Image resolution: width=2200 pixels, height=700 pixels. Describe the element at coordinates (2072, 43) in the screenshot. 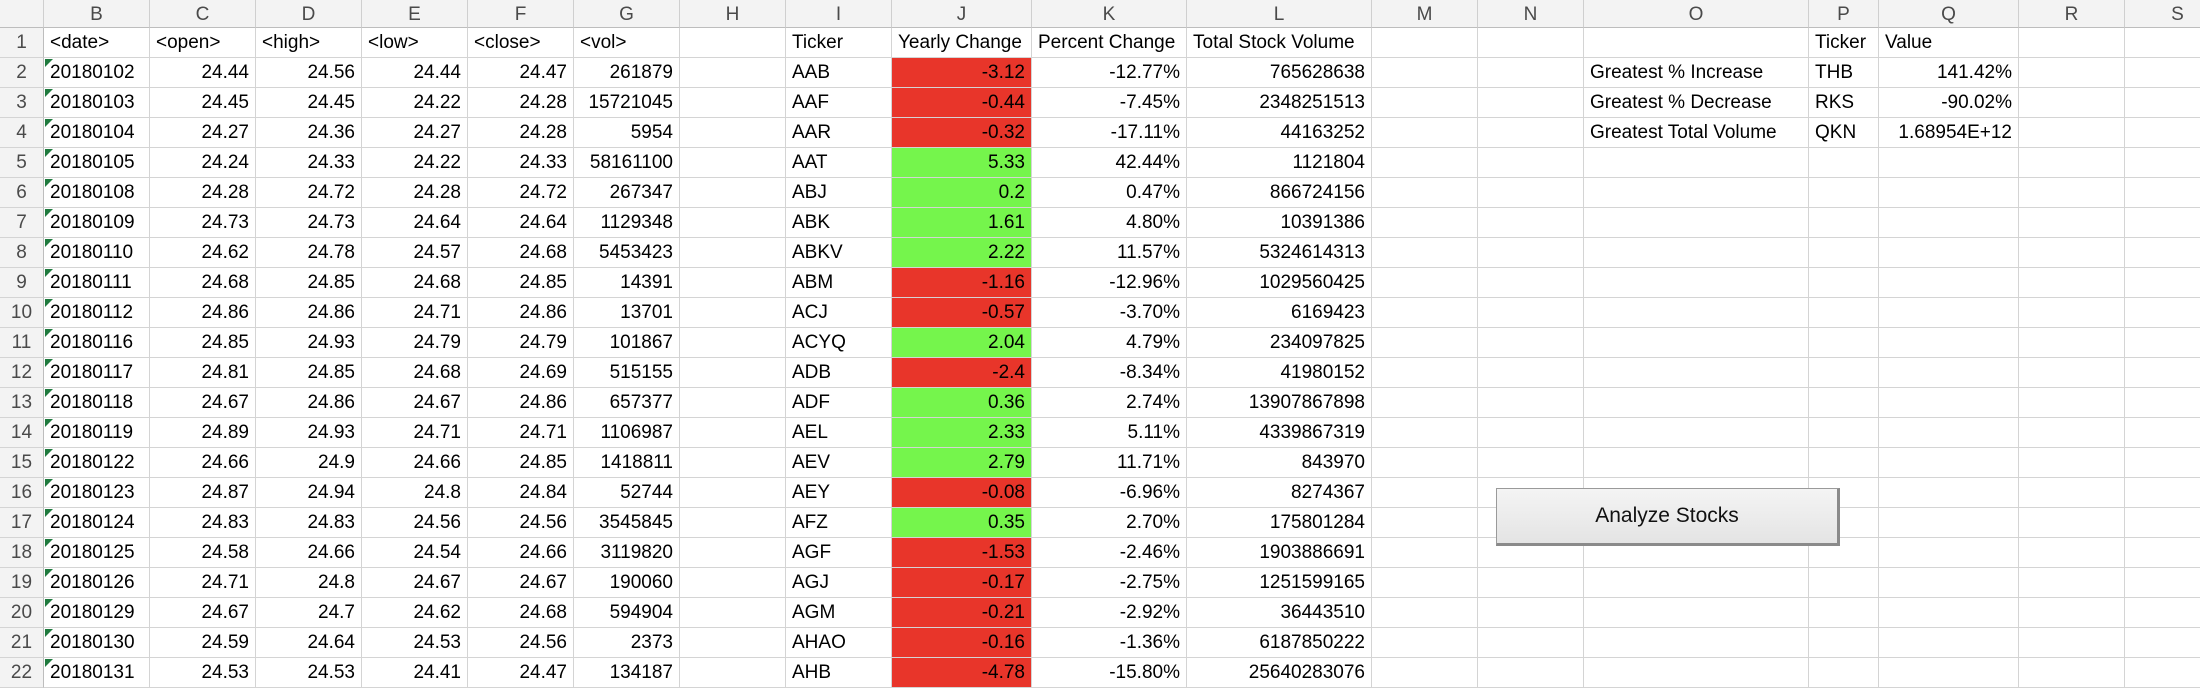

I see `cell-r1` at that location.